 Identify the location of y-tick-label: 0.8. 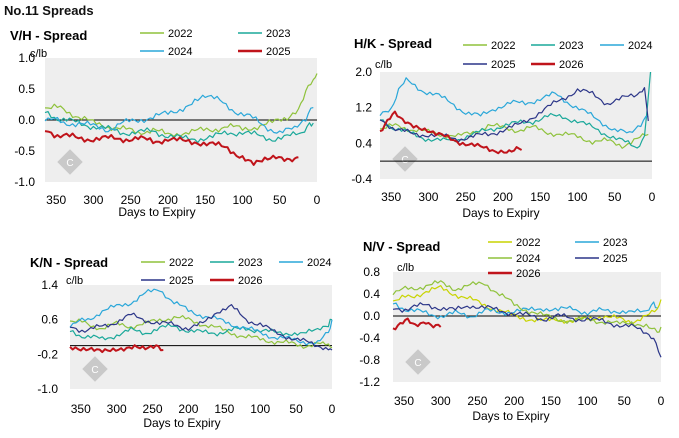
(371, 272).